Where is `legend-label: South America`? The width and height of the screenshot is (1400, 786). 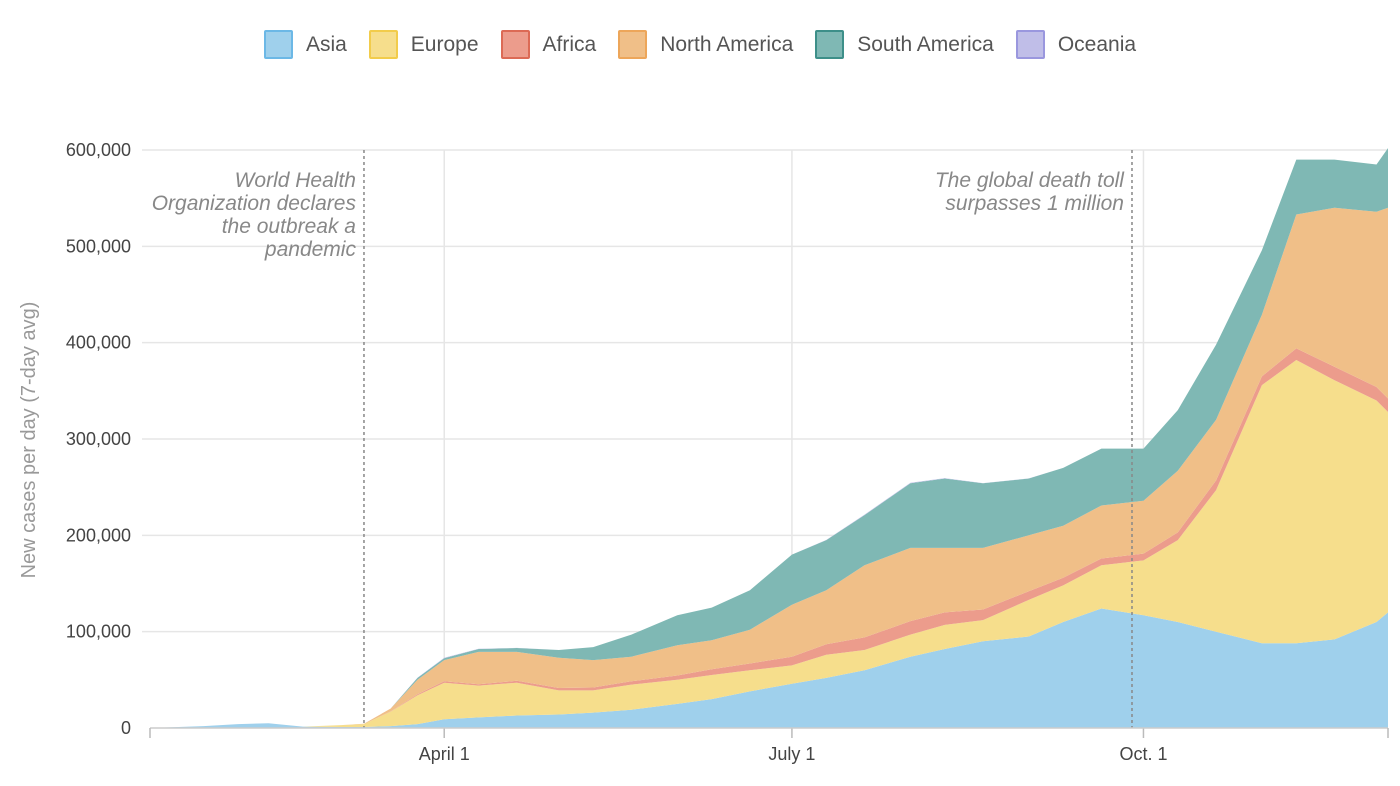
legend-label: South America is located at coordinates (925, 44).